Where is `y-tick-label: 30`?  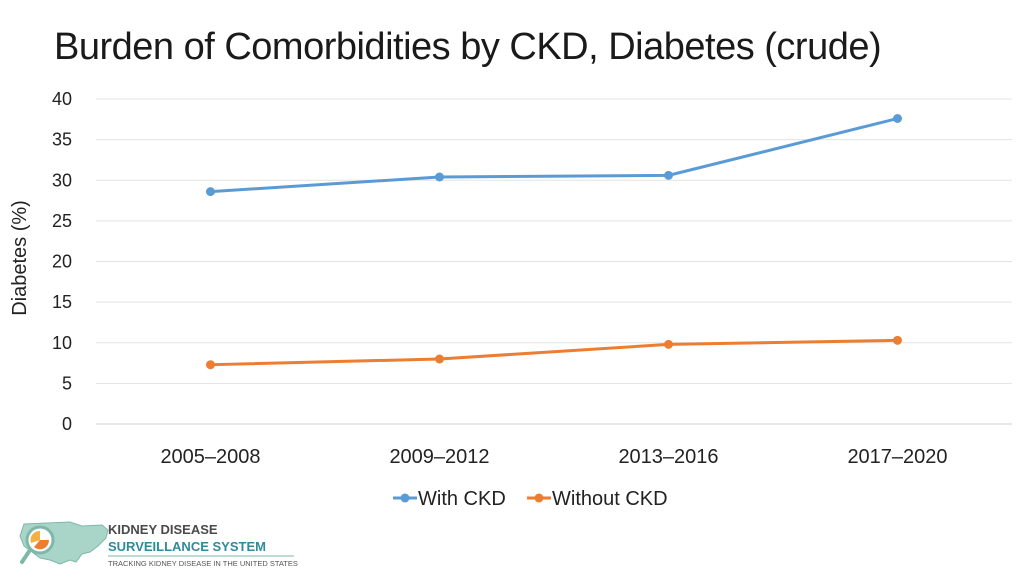 y-tick-label: 30 is located at coordinates (62, 180).